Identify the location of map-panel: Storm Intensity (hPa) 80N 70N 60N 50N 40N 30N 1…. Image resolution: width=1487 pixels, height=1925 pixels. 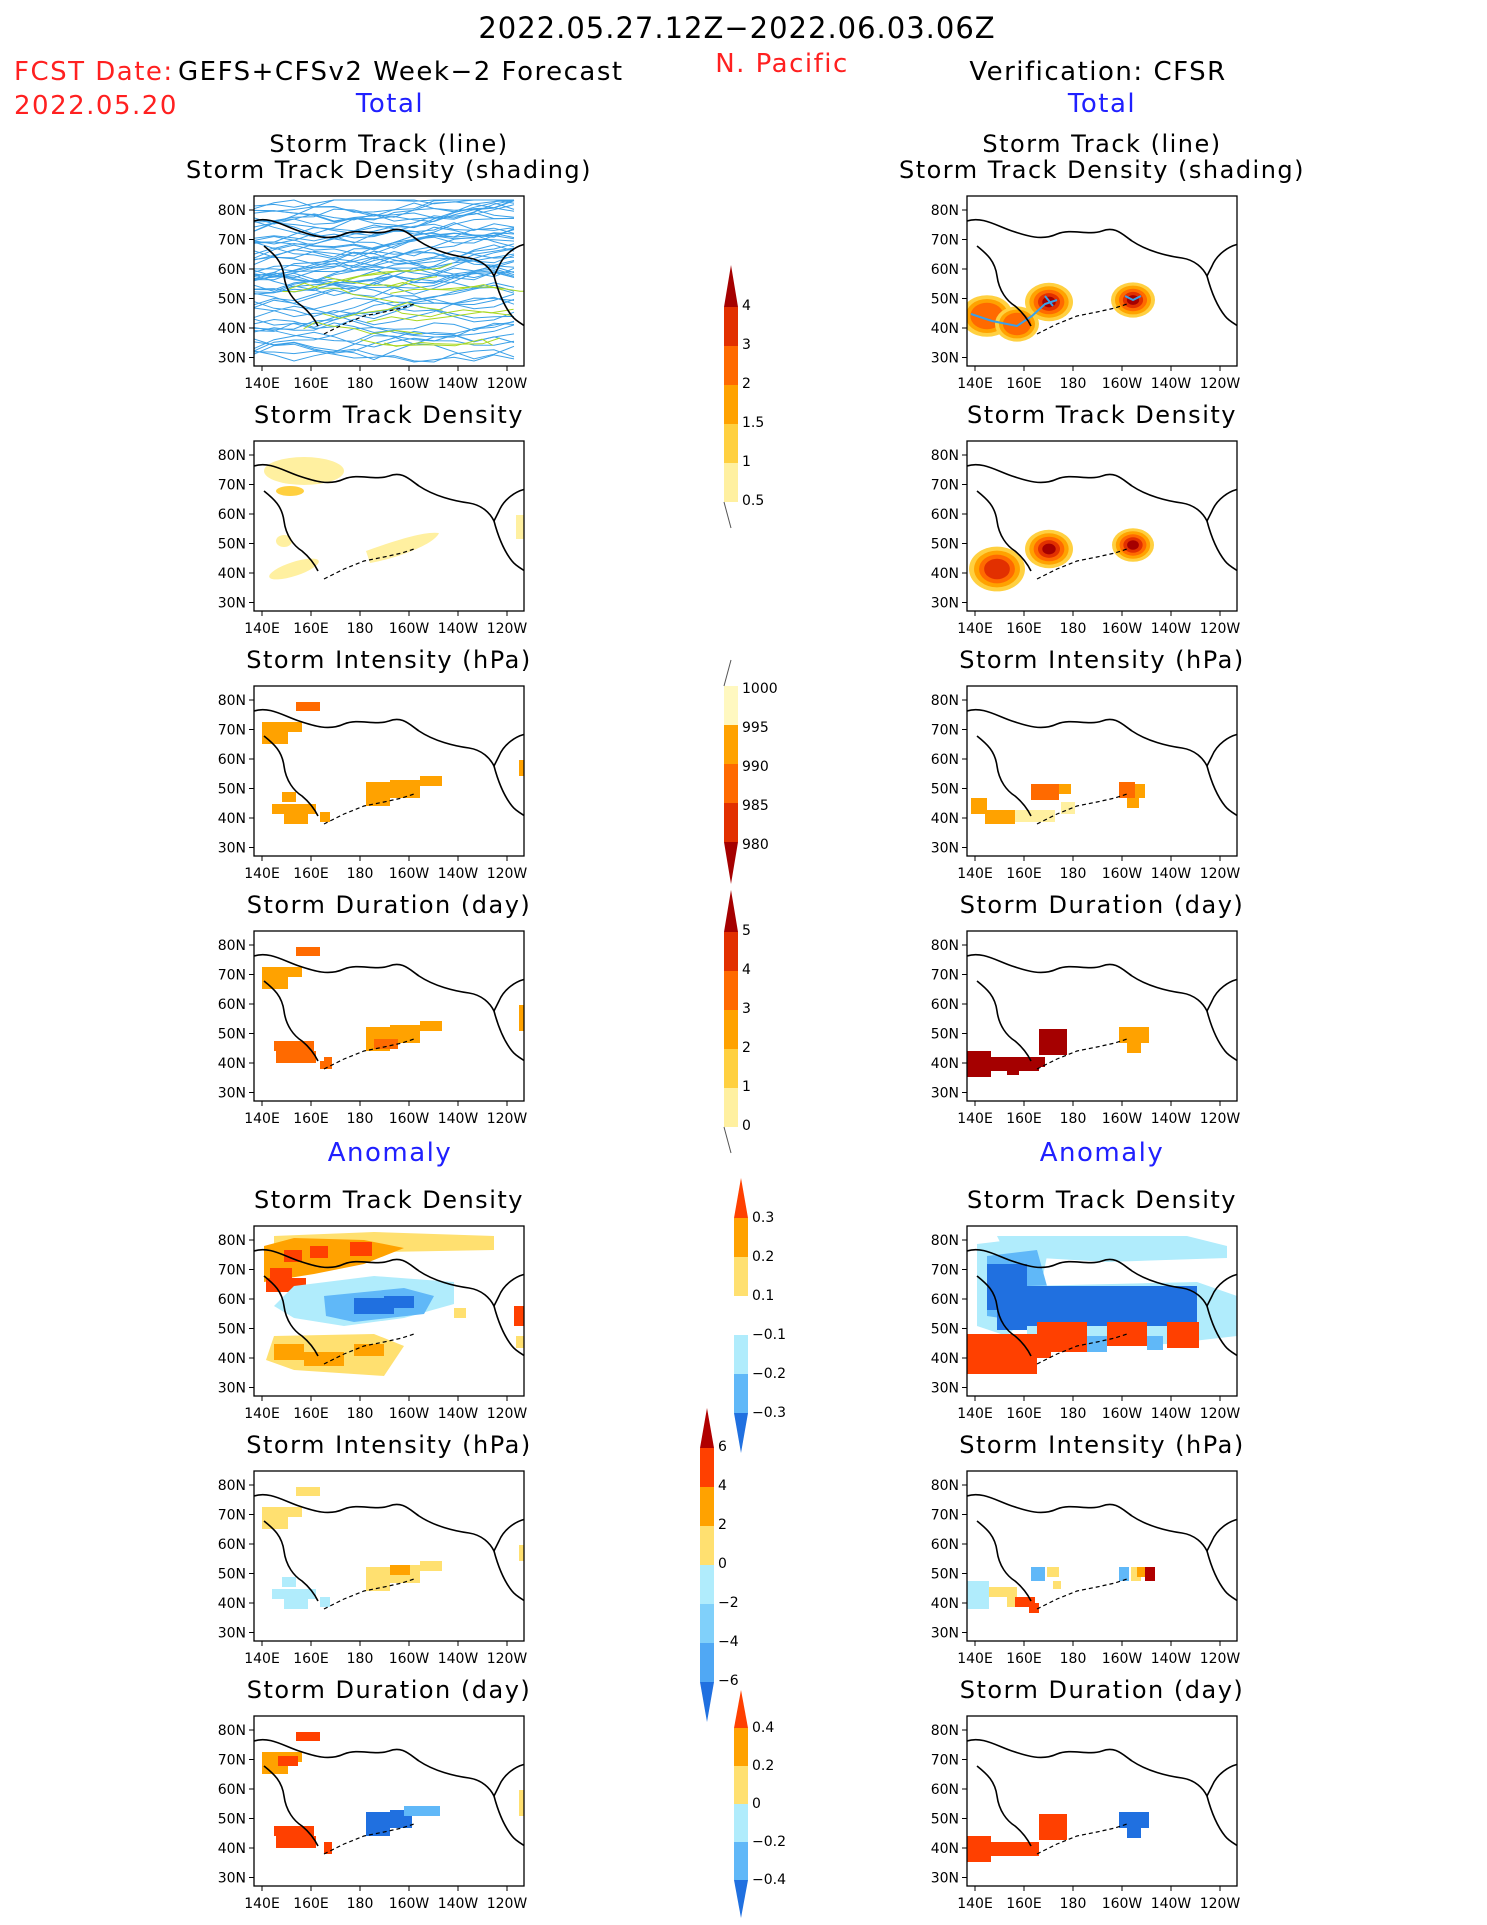
(1087, 764).